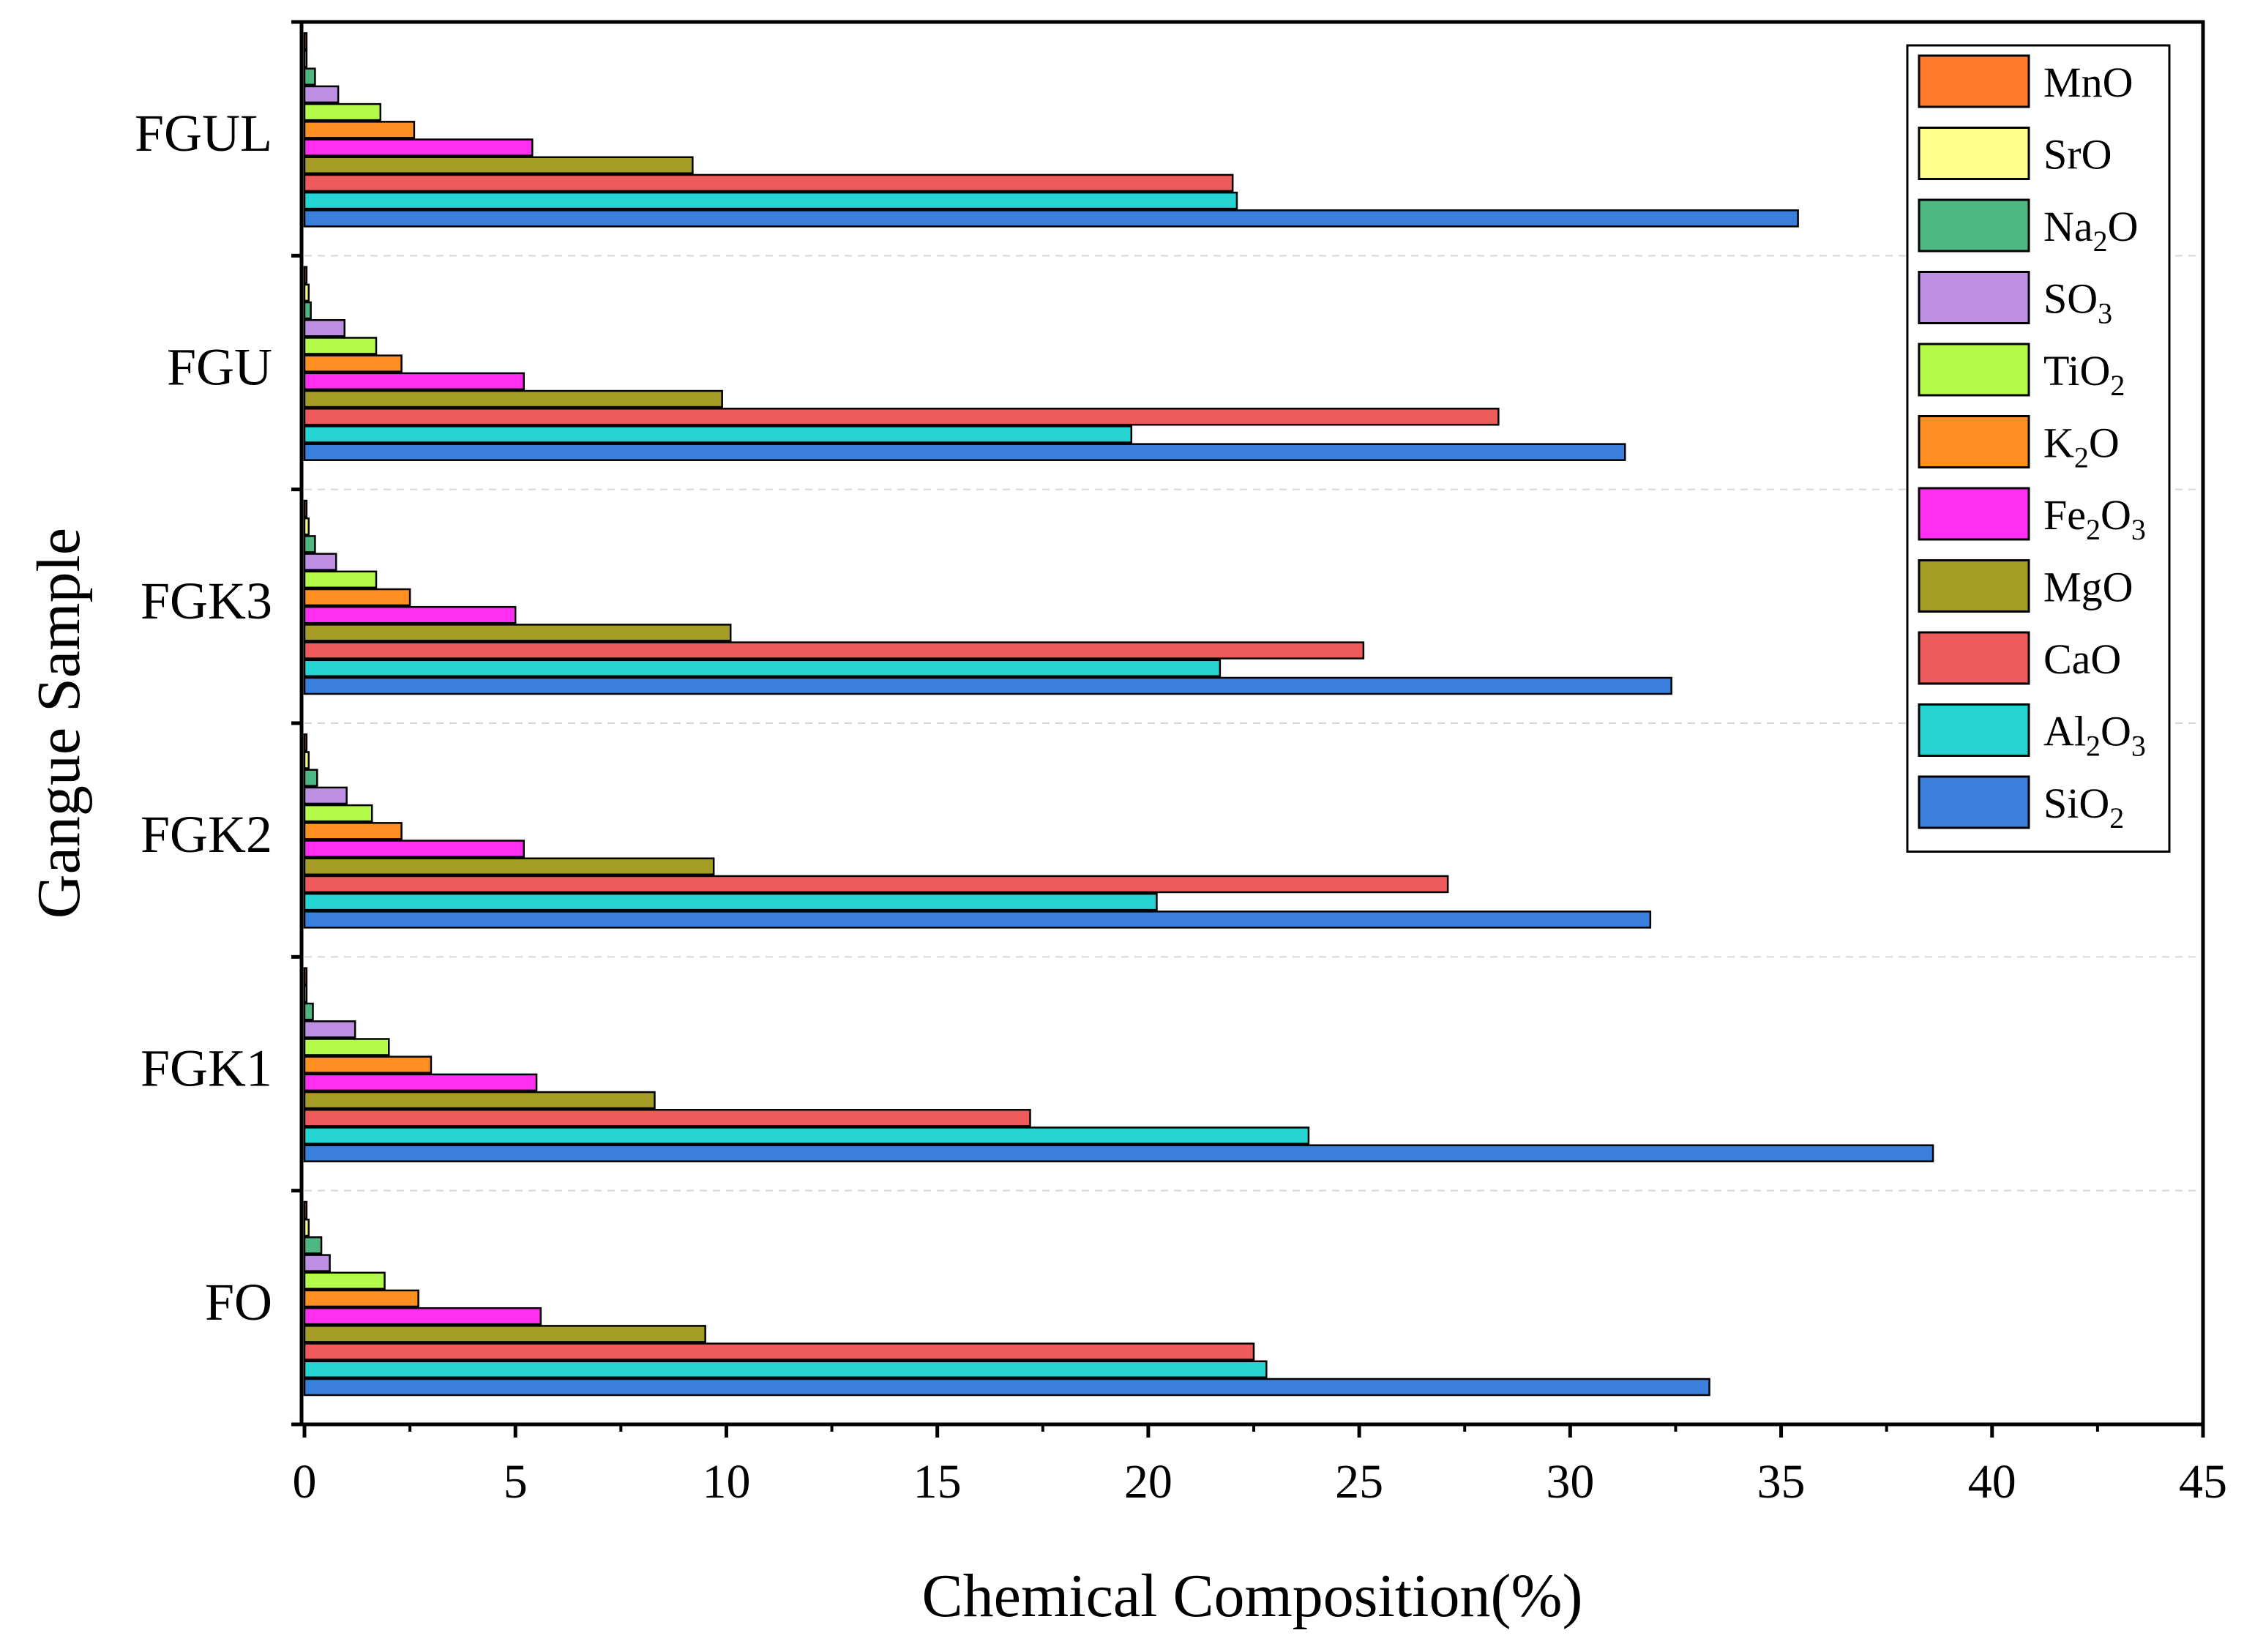 The width and height of the screenshot is (2244, 1652). Describe the element at coordinates (726, 1482) in the screenshot. I see `x-tick-label: 10` at that location.